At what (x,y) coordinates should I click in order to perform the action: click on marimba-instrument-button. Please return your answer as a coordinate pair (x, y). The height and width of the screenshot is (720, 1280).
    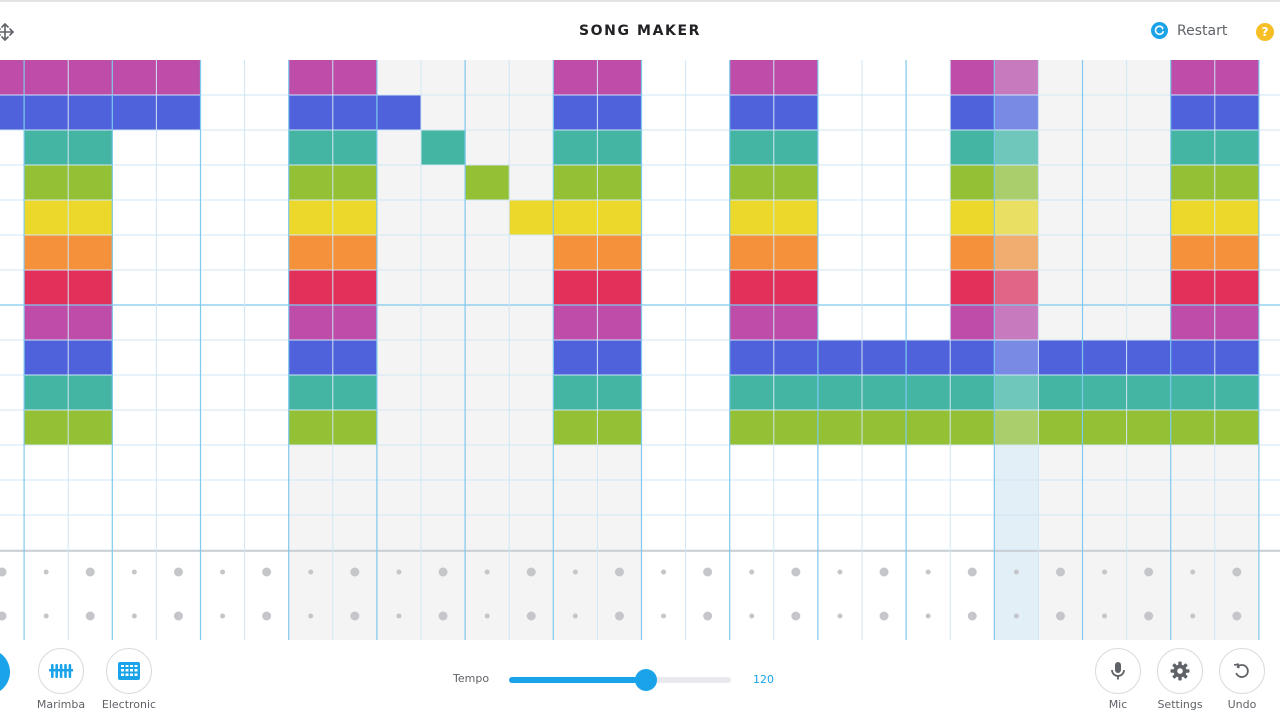
    Looking at the image, I should click on (61, 671).